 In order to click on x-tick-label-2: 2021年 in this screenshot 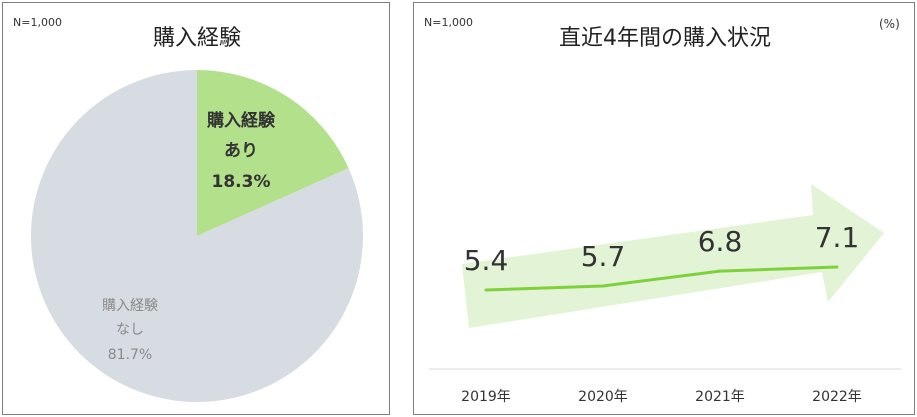, I will do `click(720, 397)`.